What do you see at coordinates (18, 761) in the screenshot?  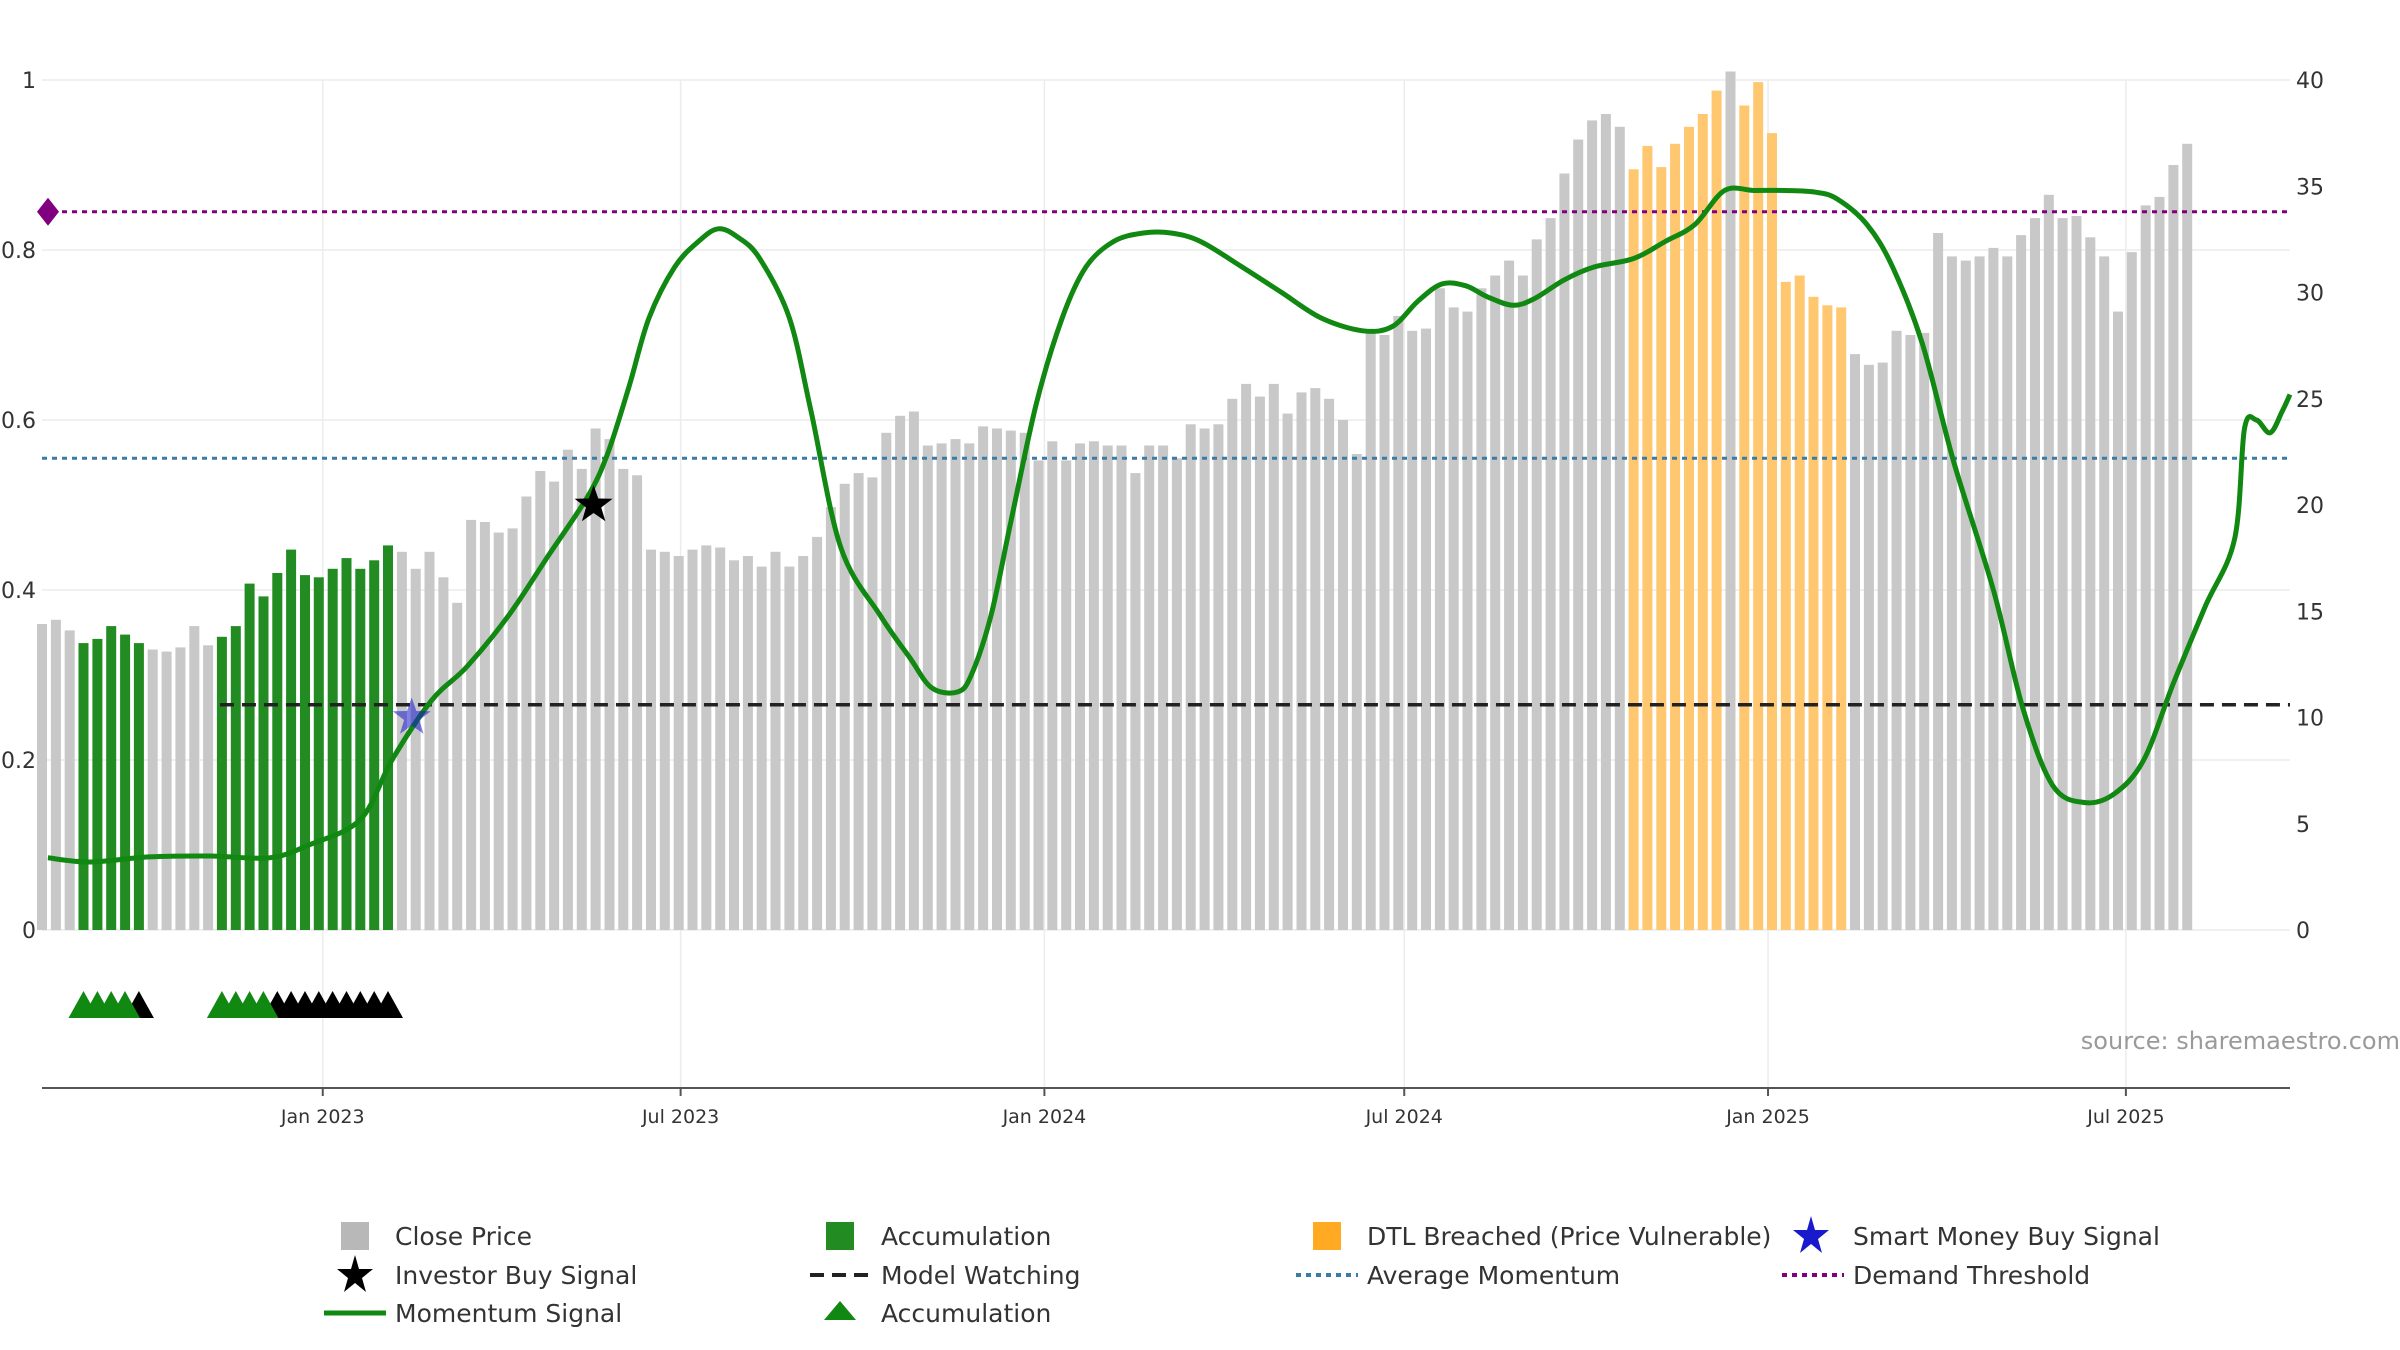 I see `left-tick-label: 0.2` at bounding box center [18, 761].